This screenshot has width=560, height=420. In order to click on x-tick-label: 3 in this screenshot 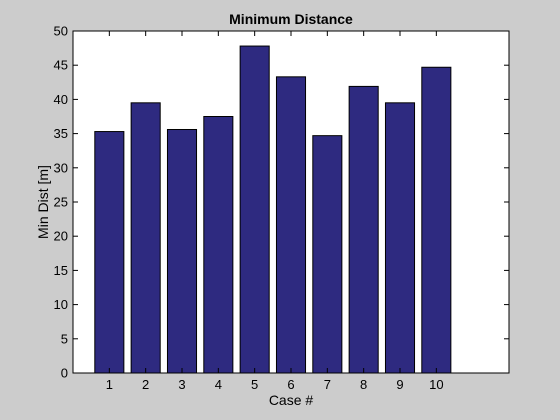, I will do `click(181, 384)`.